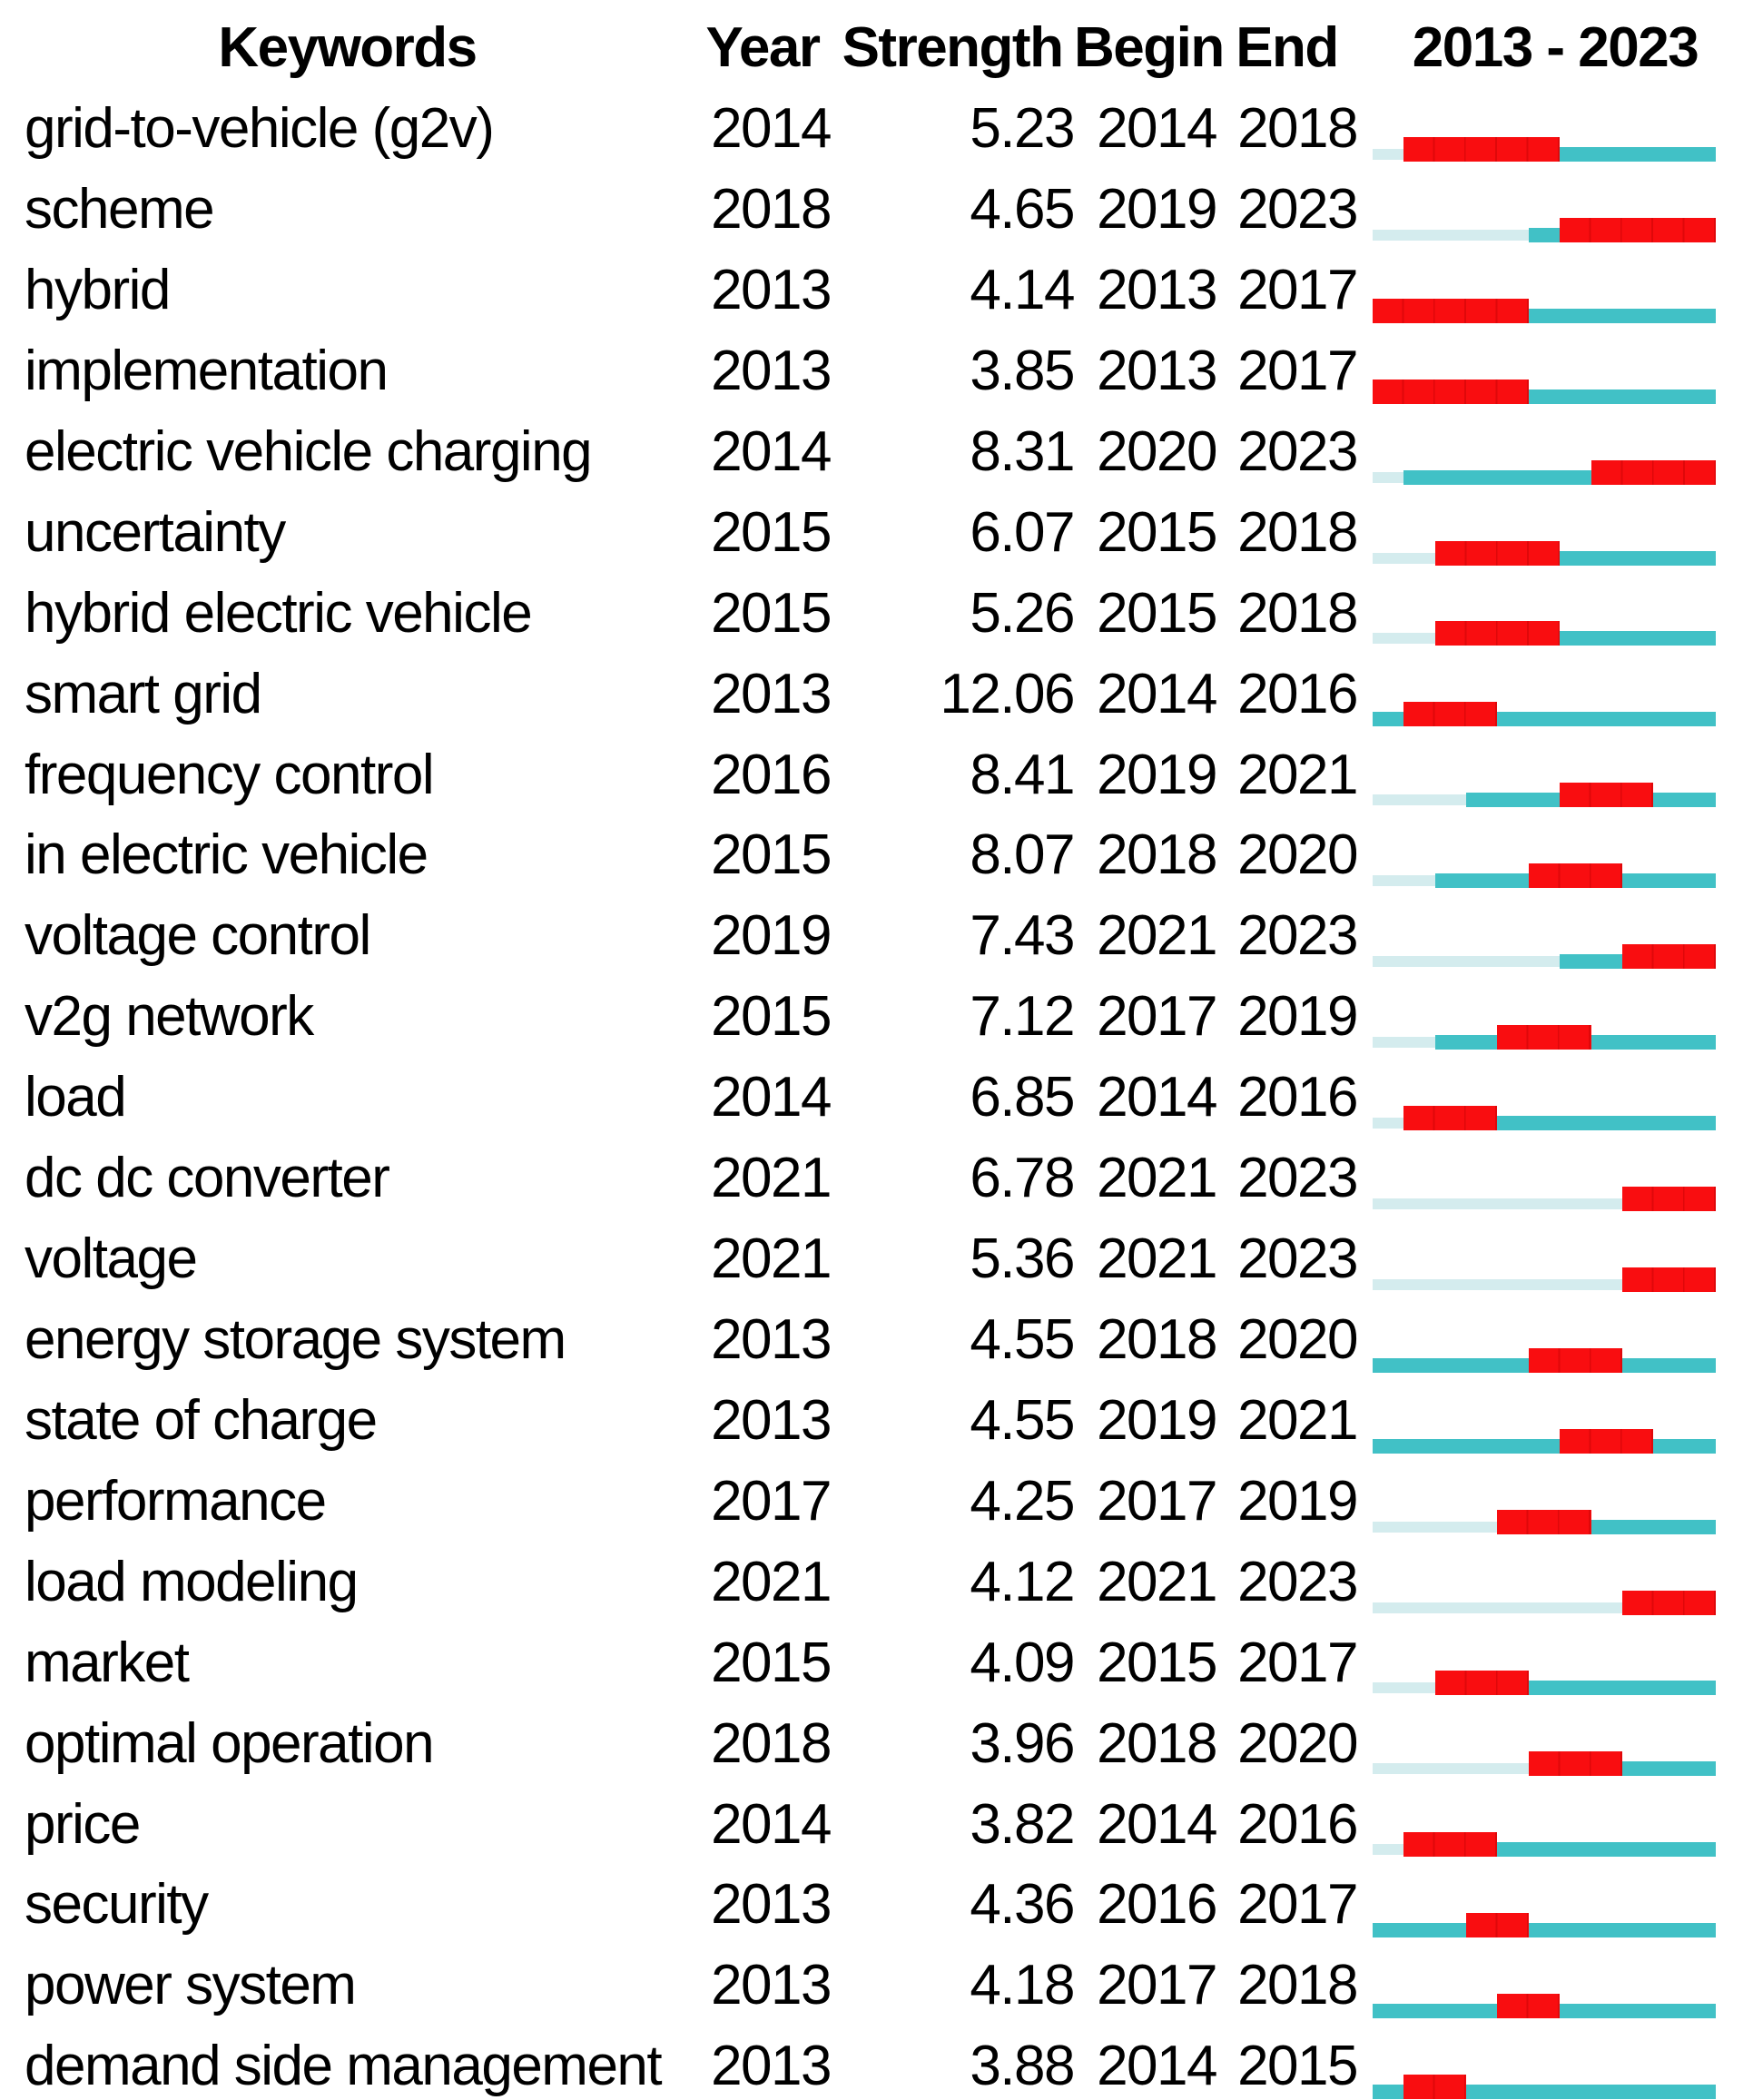 This screenshot has height=2100, width=1753. Describe the element at coordinates (1023, 855) in the screenshot. I see `burst-strength-value: 8.07` at that location.